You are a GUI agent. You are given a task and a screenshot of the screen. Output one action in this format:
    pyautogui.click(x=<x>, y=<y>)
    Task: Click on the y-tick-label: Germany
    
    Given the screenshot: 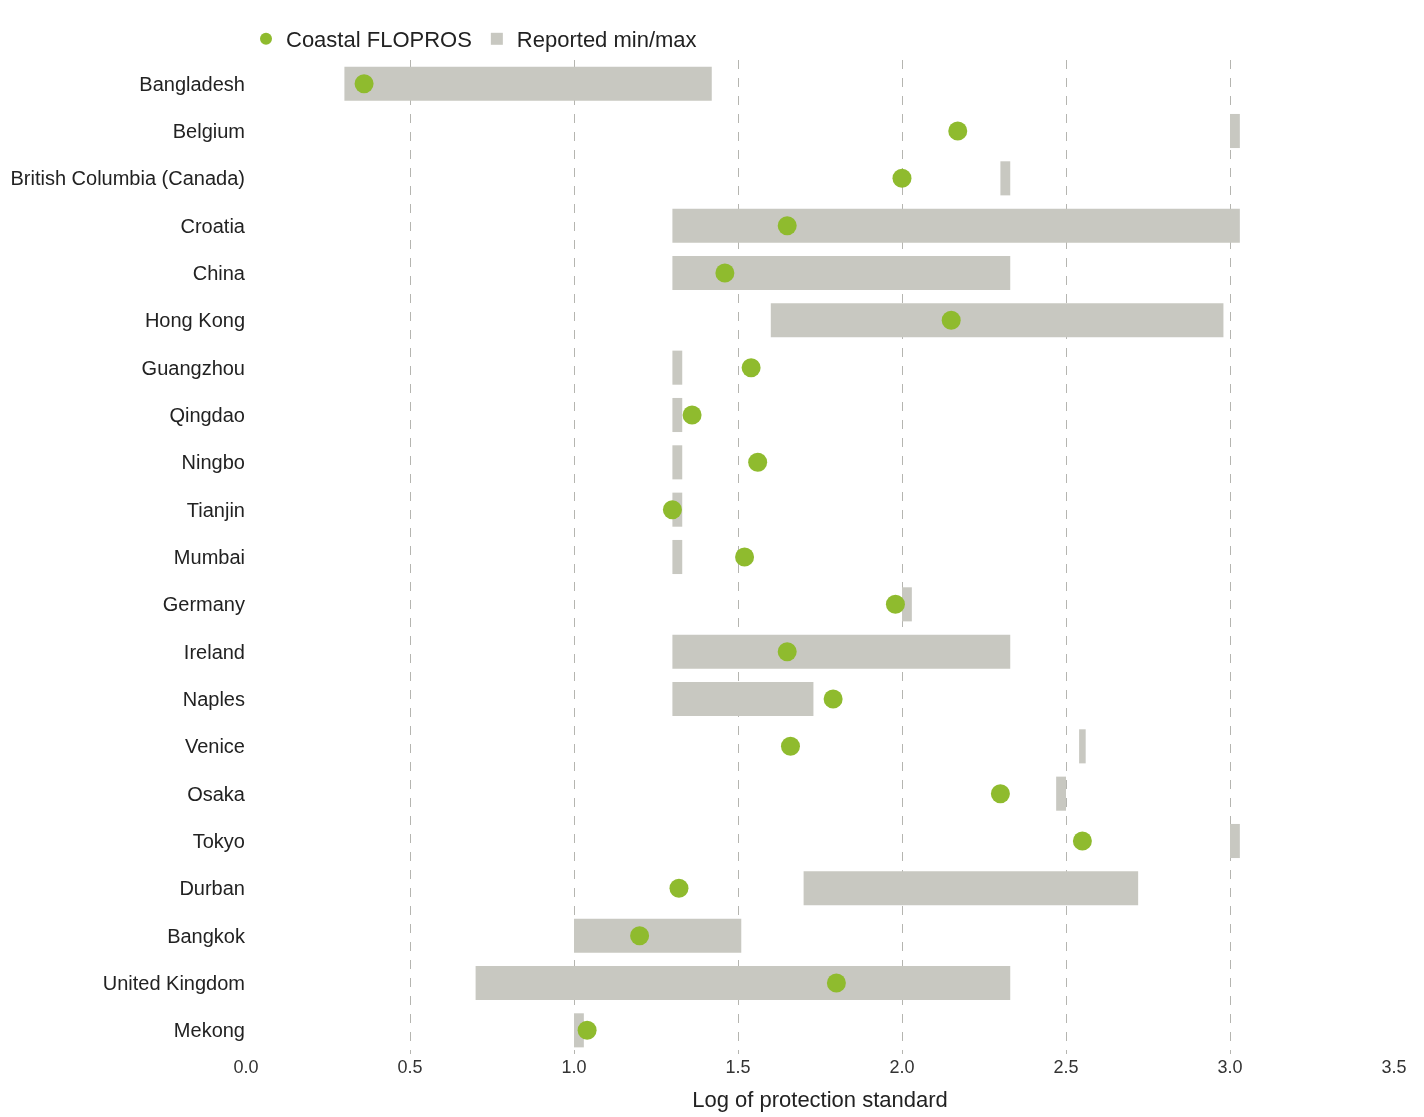 What is the action you would take?
    pyautogui.click(x=203, y=604)
    